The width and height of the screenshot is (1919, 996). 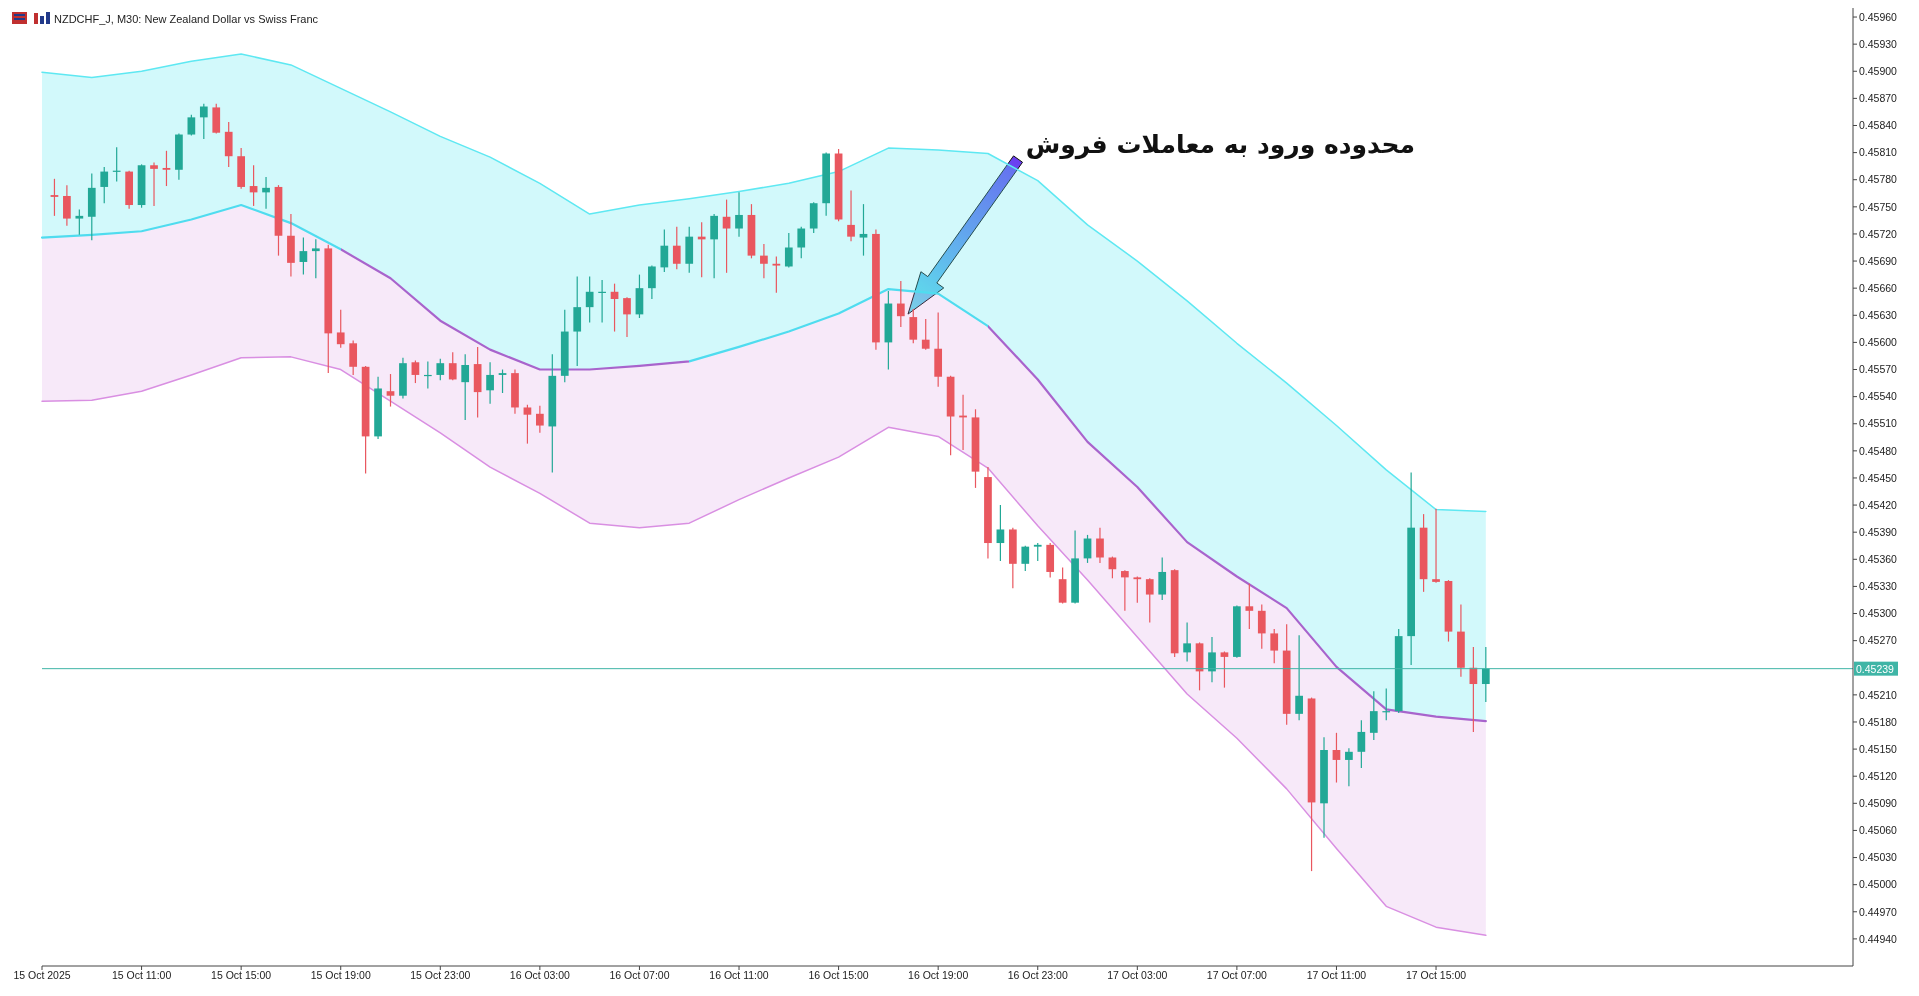 What do you see at coordinates (1878, 640) in the screenshot?
I see `y-tick-label: 0.45270` at bounding box center [1878, 640].